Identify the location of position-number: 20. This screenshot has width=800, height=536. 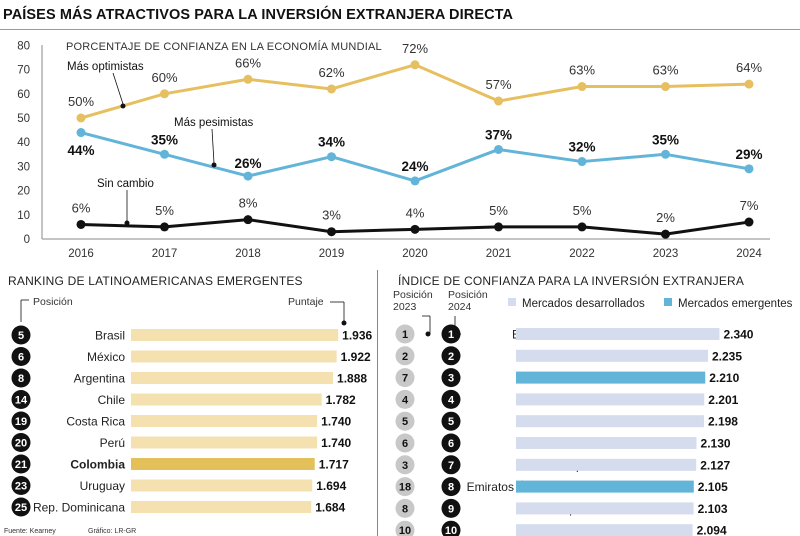
(21, 444).